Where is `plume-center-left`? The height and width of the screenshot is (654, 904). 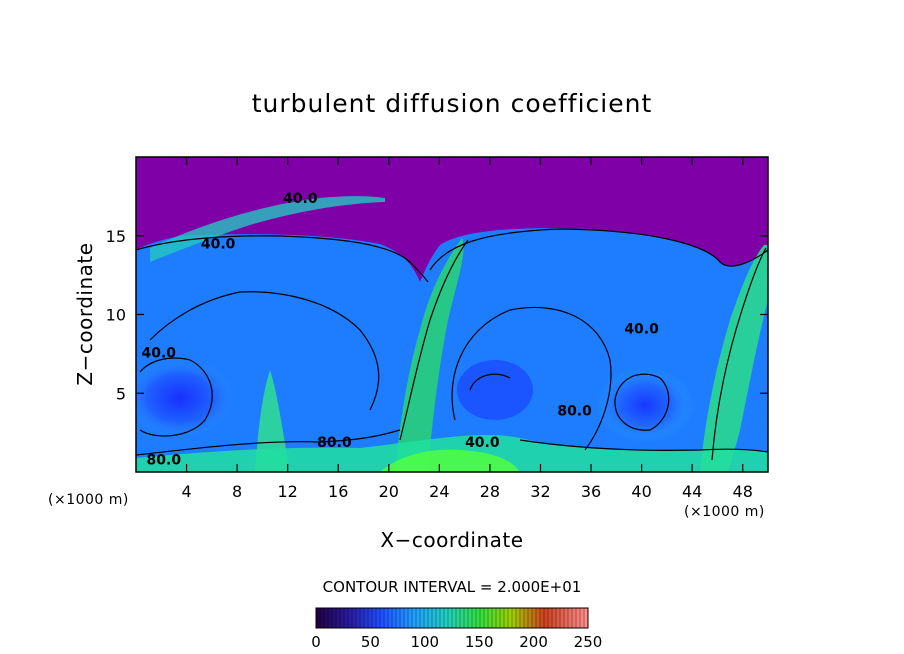
plume-center-left is located at coordinates (429, 355).